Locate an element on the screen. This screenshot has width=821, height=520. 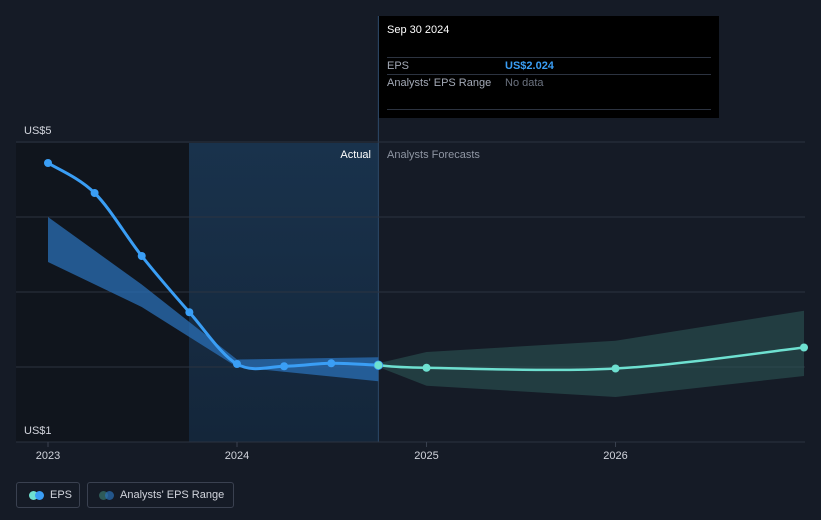
tooltip-divider is located at coordinates (549, 109).